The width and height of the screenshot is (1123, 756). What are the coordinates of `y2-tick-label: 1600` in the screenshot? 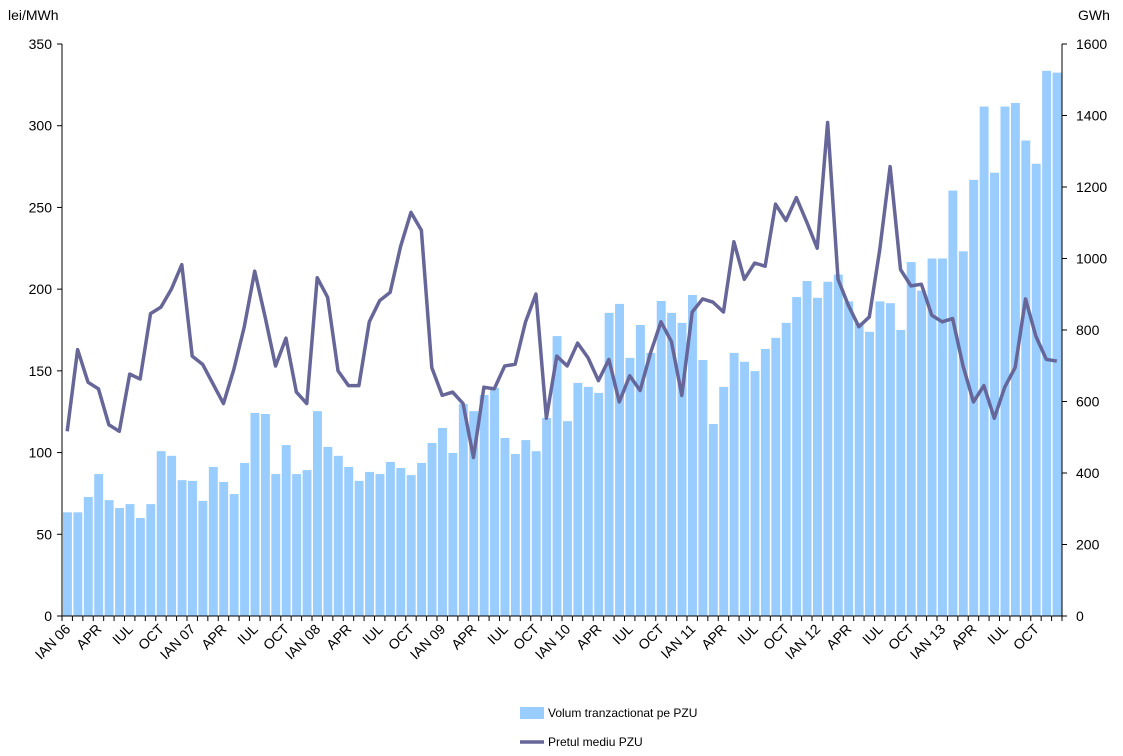 It's located at (1091, 44).